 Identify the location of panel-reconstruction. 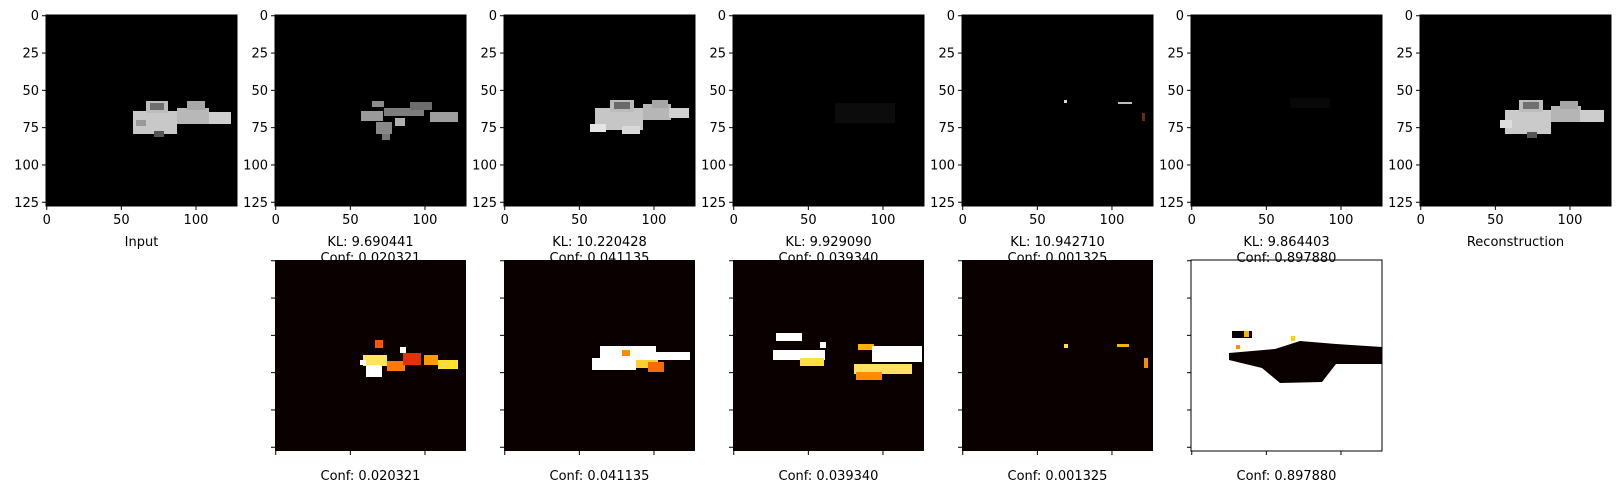
(1515, 110).